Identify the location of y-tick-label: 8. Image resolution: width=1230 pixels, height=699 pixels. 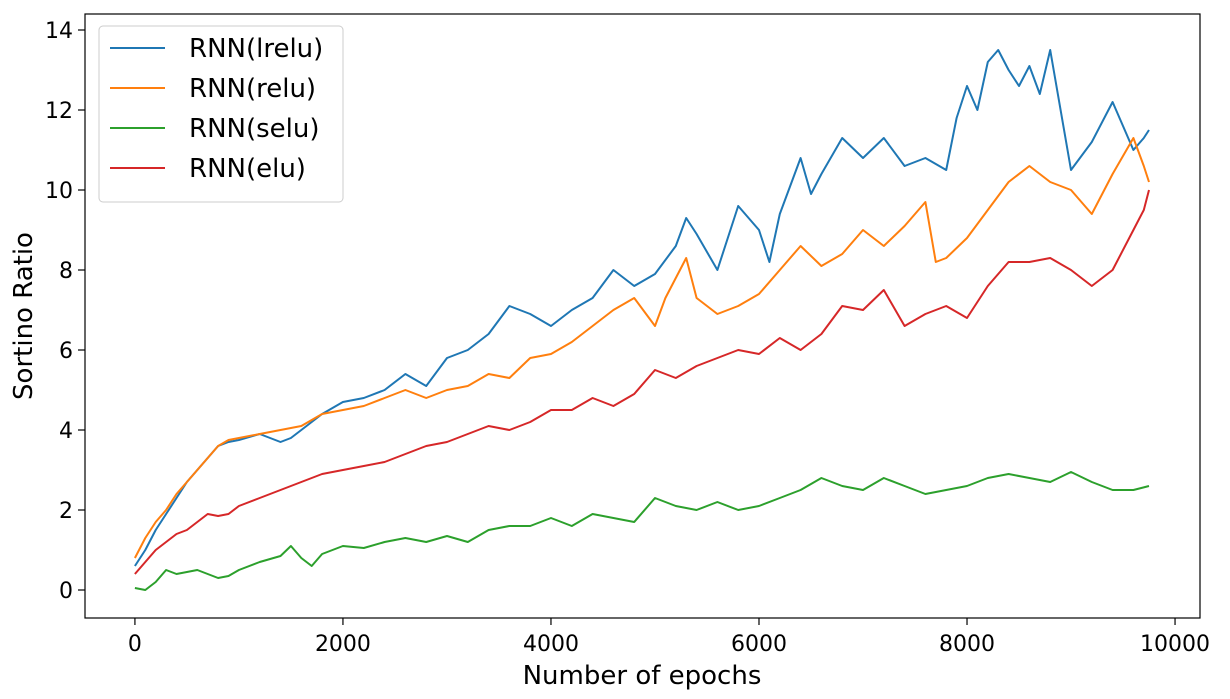
(66, 271).